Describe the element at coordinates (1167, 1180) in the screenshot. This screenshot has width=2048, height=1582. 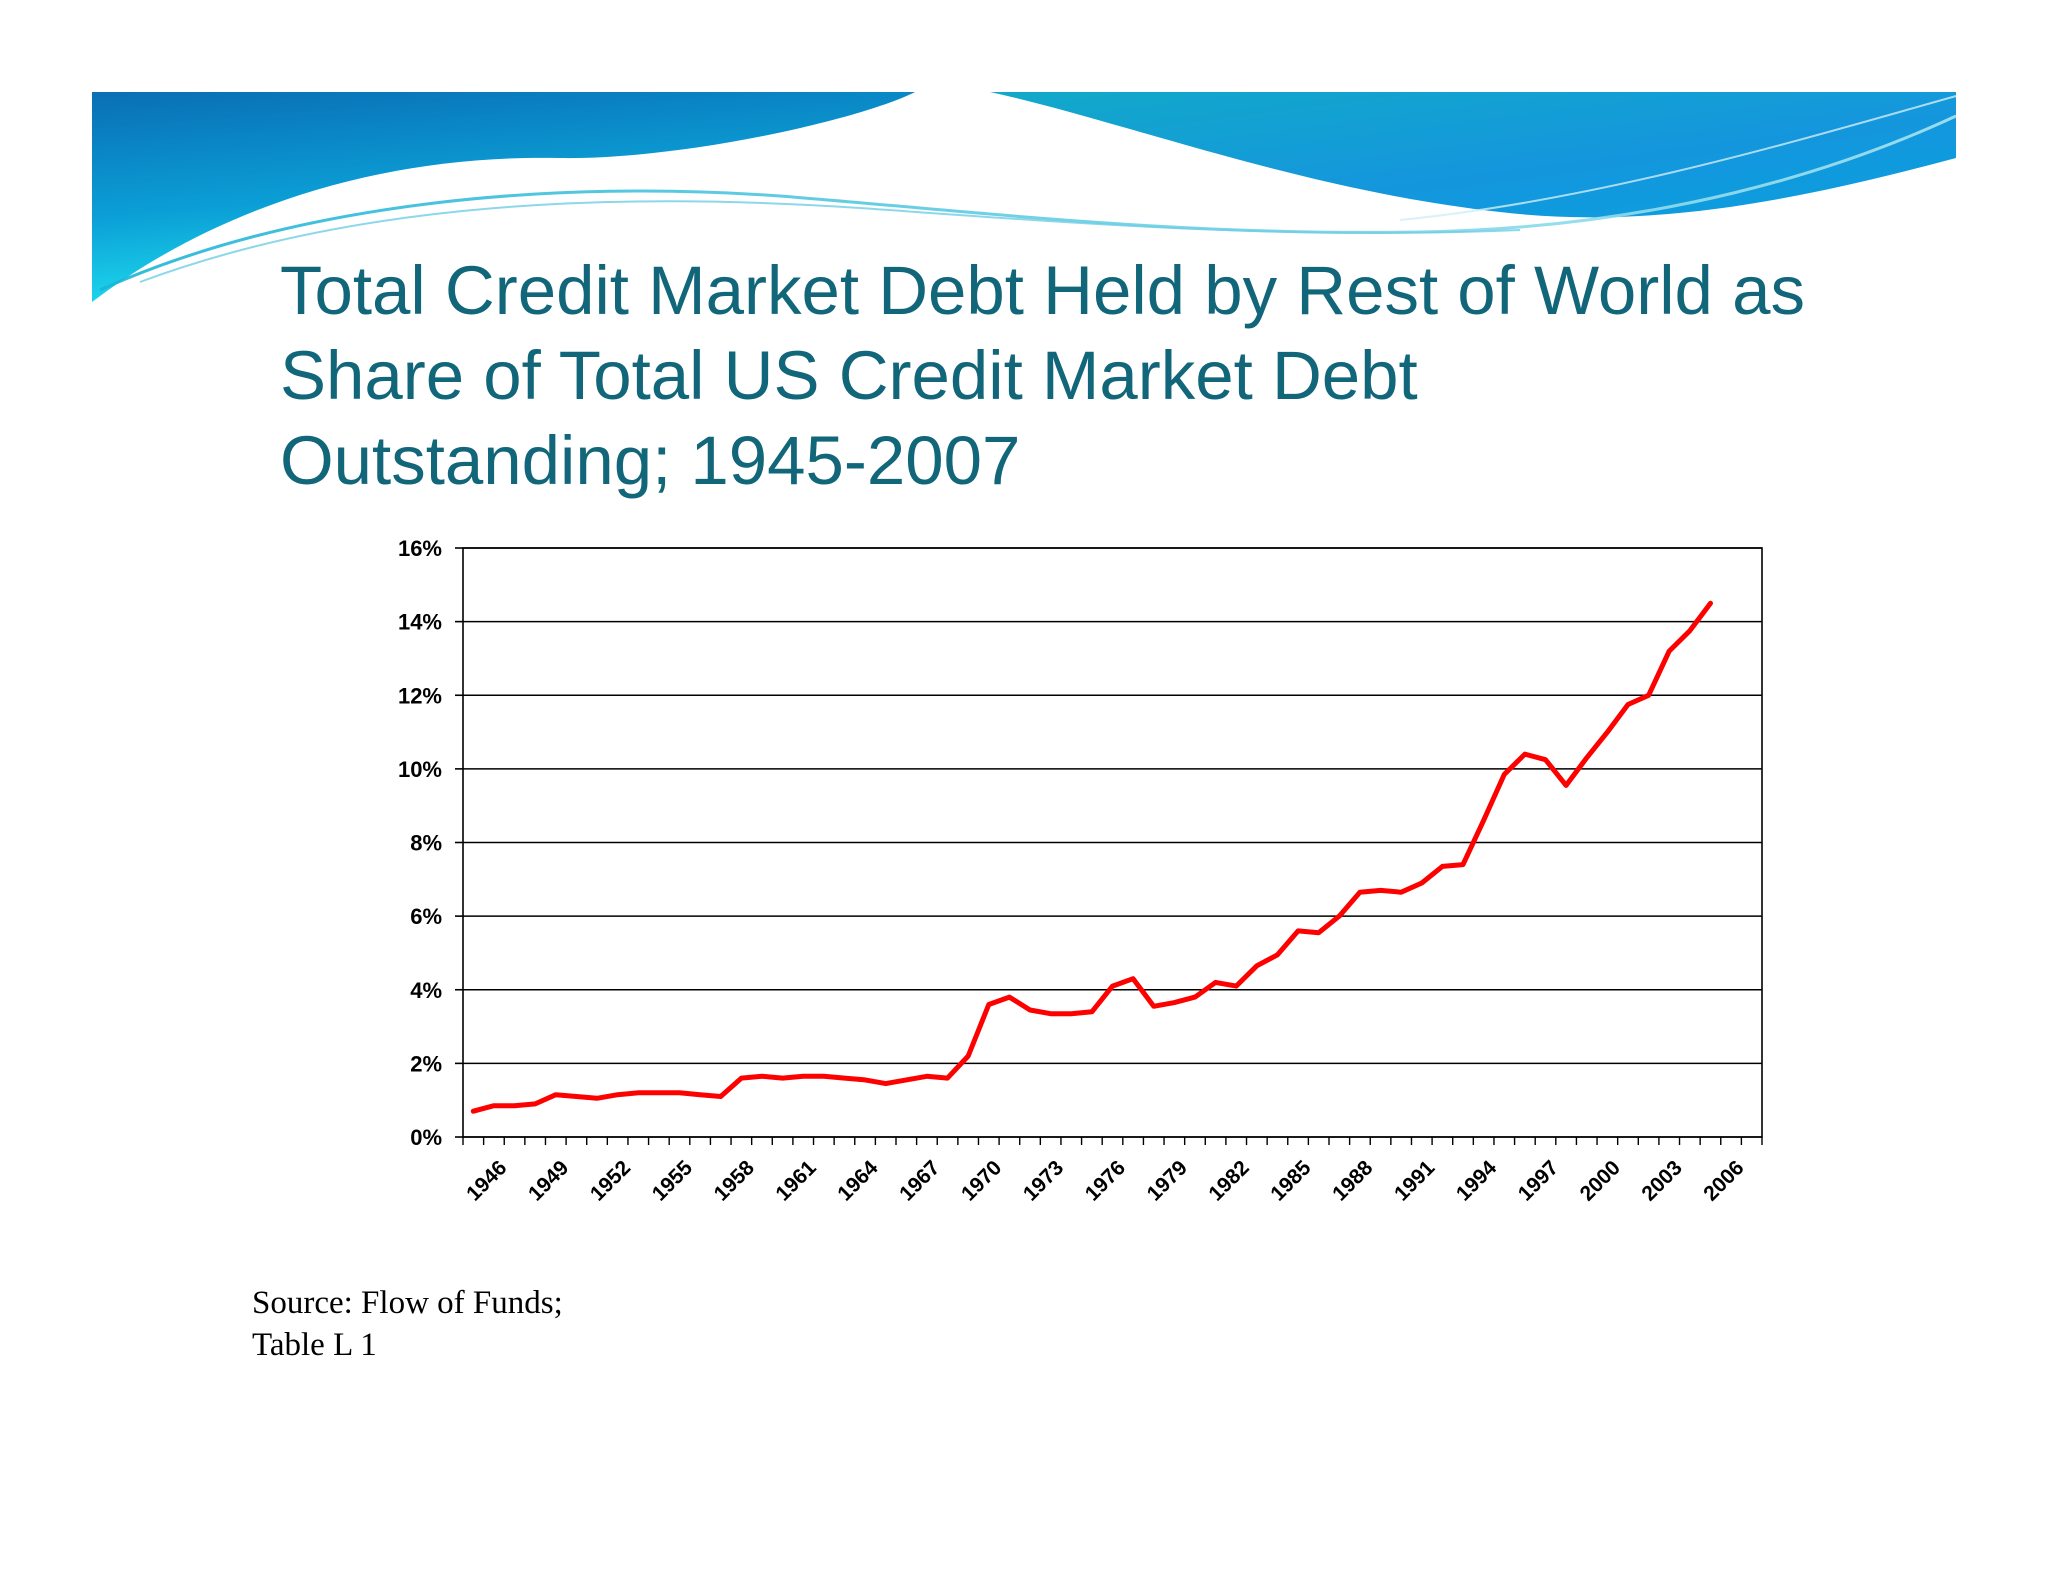
I see `x-tick-label: 1979` at that location.